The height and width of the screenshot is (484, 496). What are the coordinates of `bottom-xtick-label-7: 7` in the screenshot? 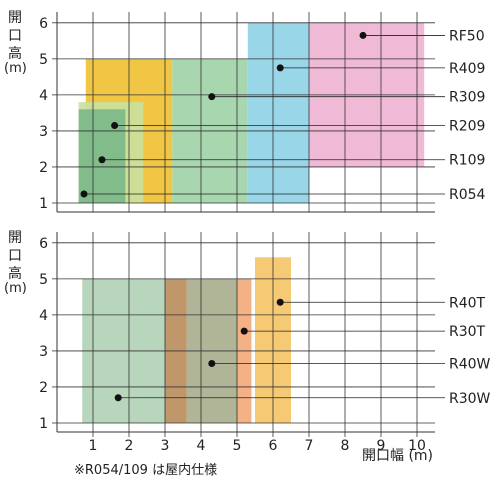 It's located at (309, 446).